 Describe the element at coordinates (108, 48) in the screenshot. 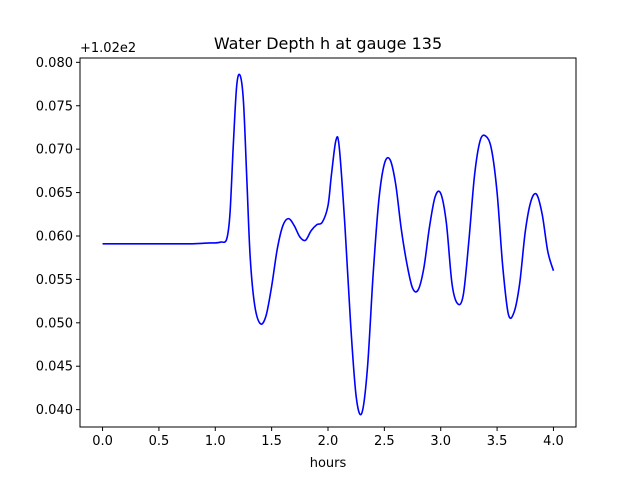

I see `y-offset-label: +1.02e2` at that location.